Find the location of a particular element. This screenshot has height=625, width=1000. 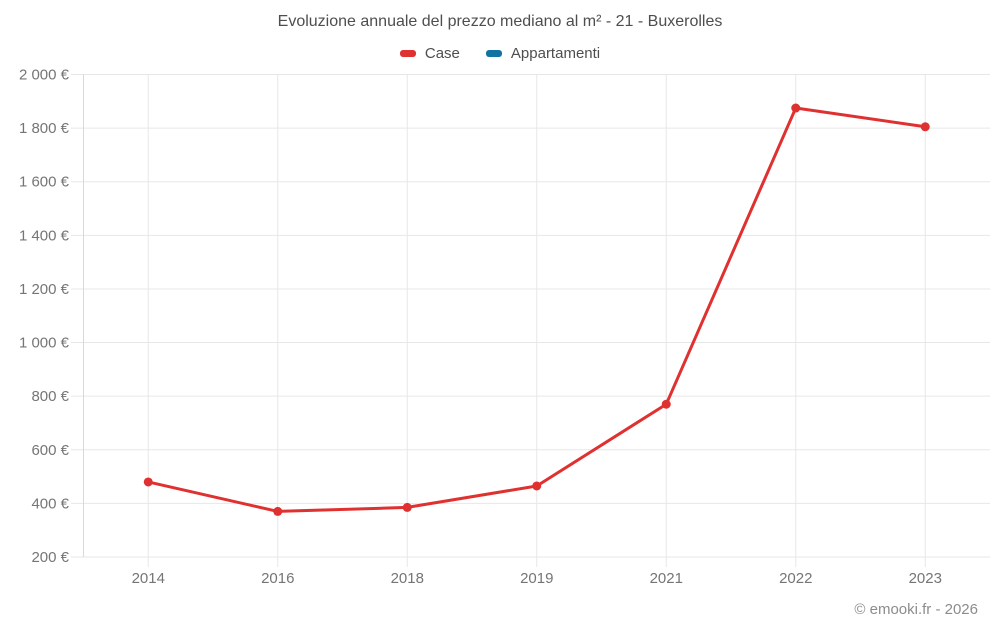

data-point-case-2022 is located at coordinates (796, 108).